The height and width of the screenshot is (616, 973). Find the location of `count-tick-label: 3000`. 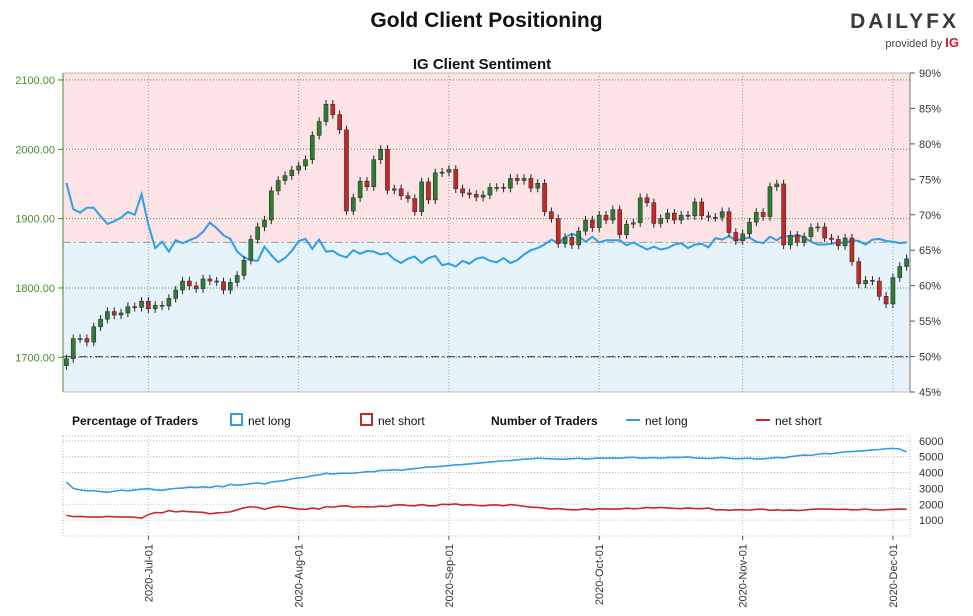

count-tick-label: 3000 is located at coordinates (931, 489).